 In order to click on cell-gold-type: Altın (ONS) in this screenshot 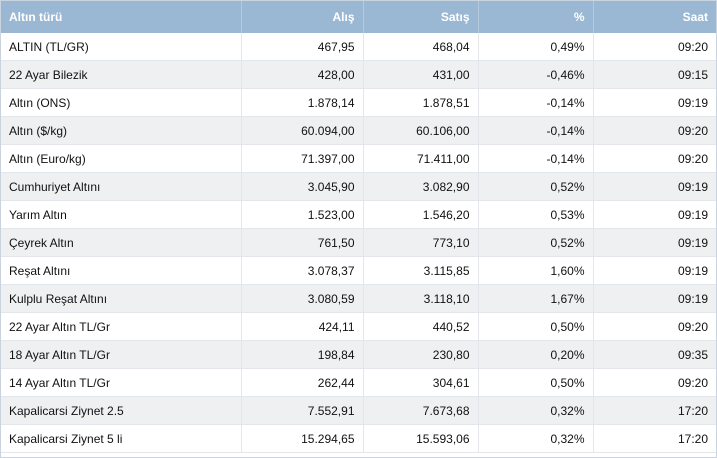, I will do `click(121, 102)`.